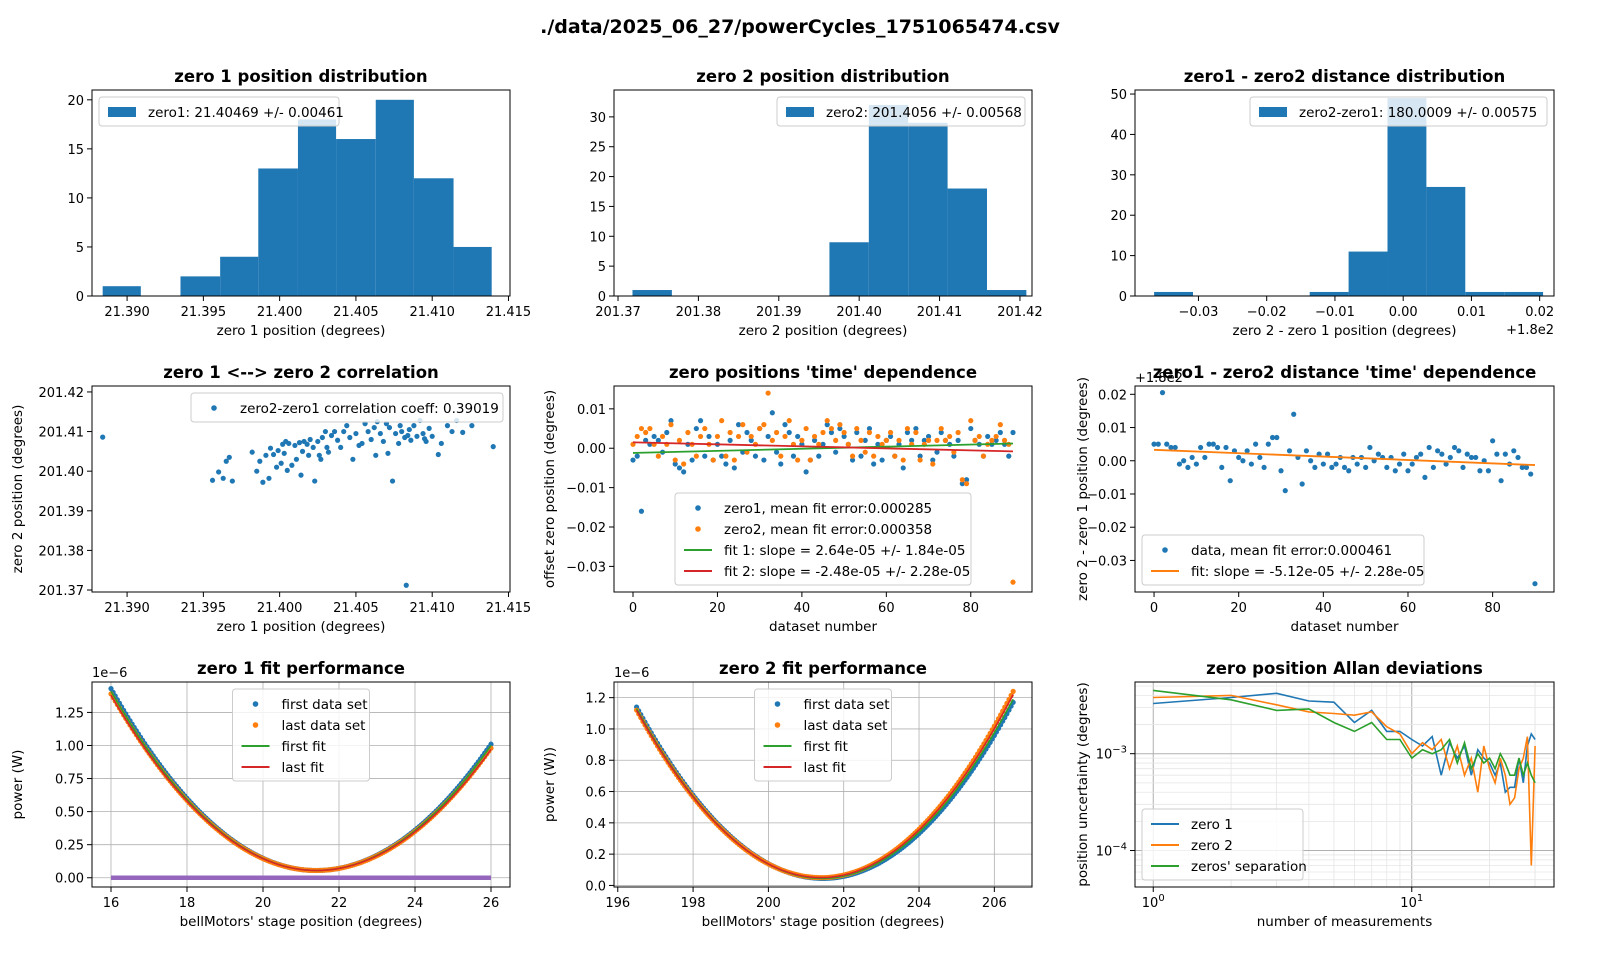 The width and height of the screenshot is (1600, 965). I want to click on x-tick-label: −0.03, so click(1199, 312).